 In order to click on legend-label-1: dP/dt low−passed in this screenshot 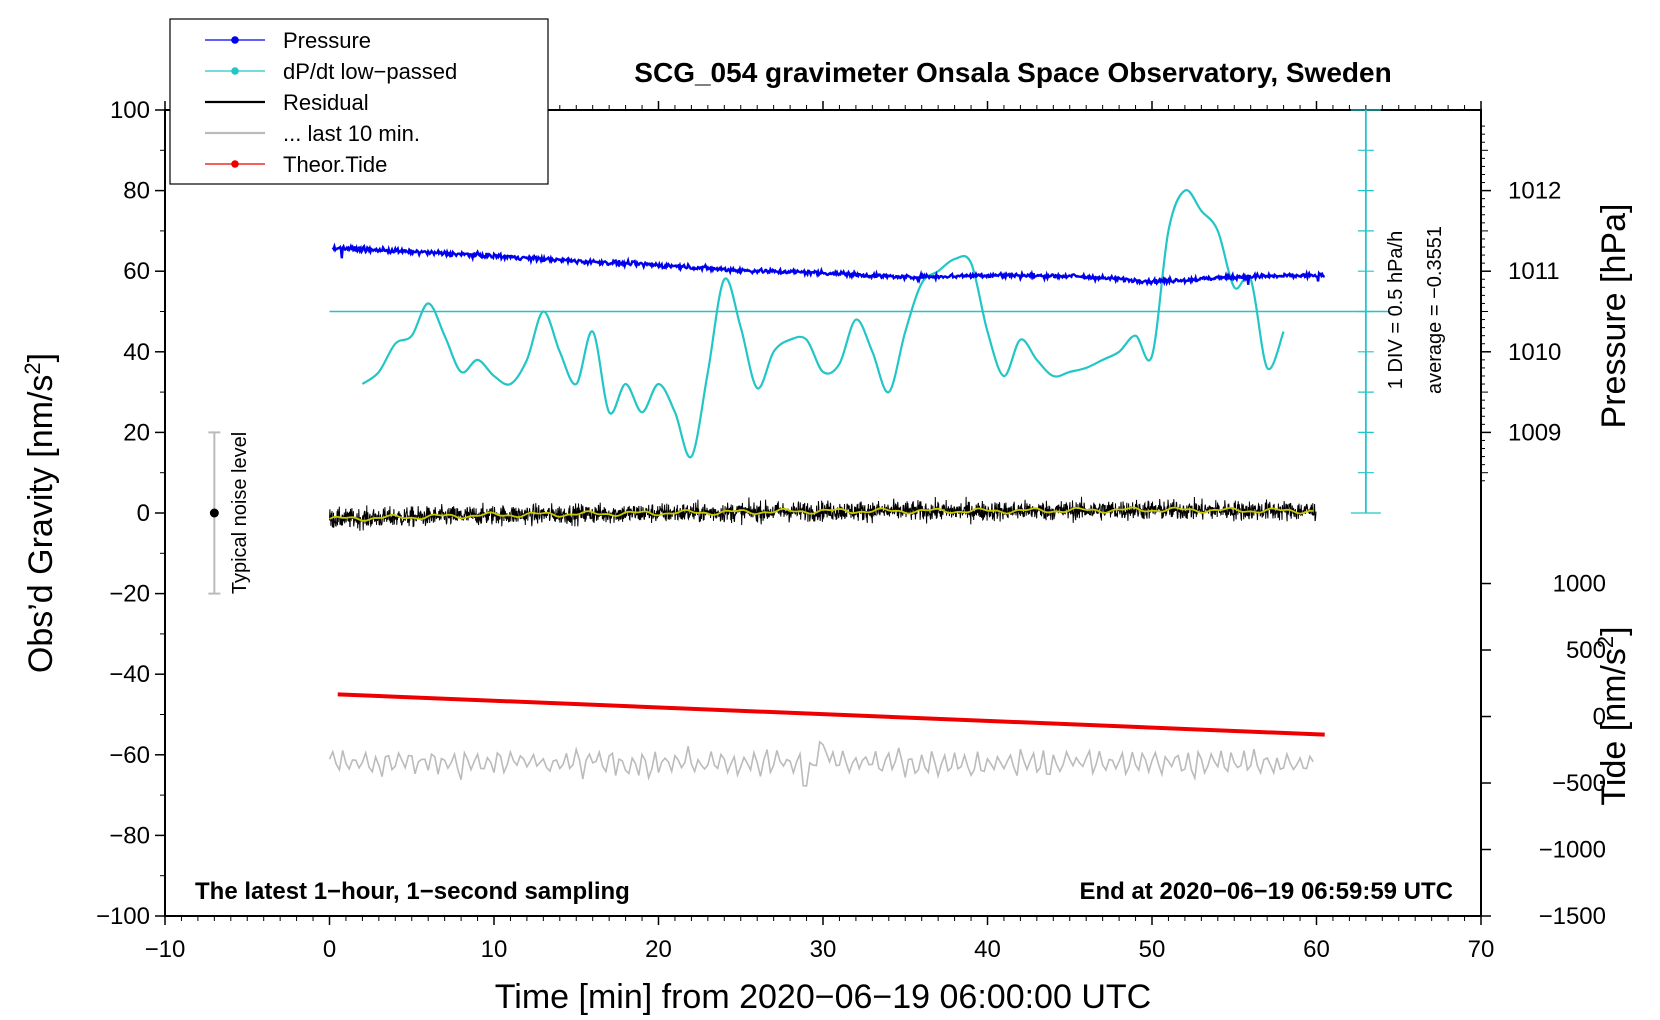, I will do `click(370, 71)`.